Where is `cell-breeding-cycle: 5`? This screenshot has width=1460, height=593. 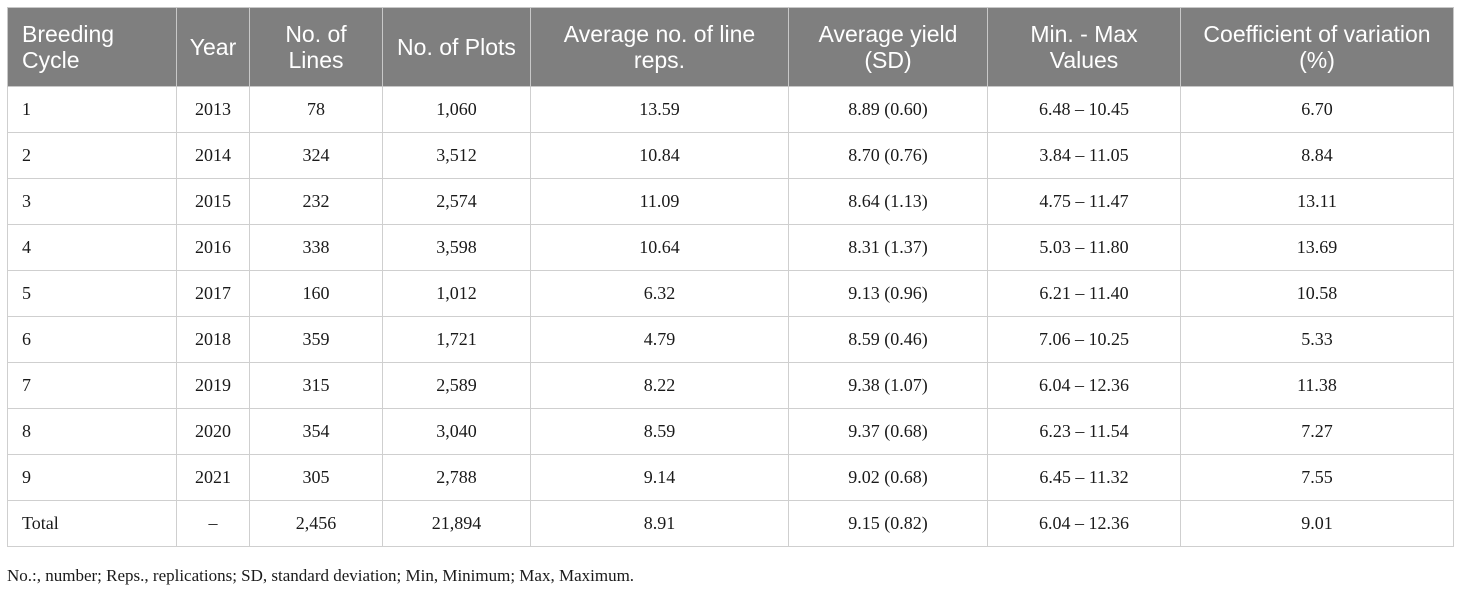
cell-breeding-cycle: 5 is located at coordinates (92, 293).